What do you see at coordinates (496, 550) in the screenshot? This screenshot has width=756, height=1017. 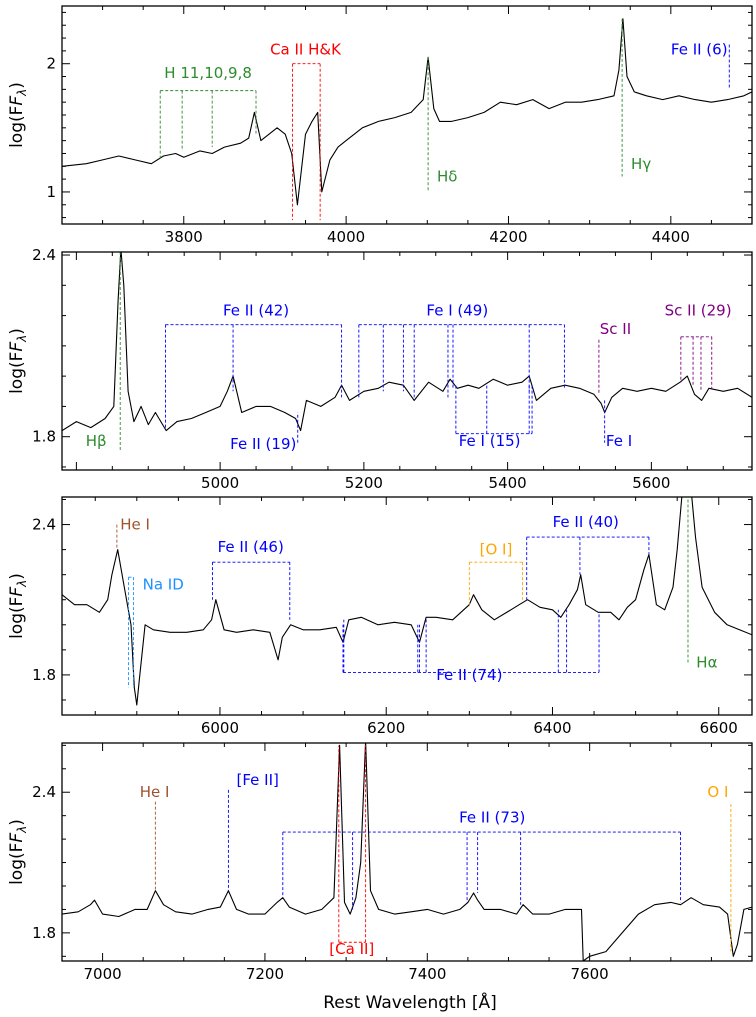 I see `id-label: [O I]` at bounding box center [496, 550].